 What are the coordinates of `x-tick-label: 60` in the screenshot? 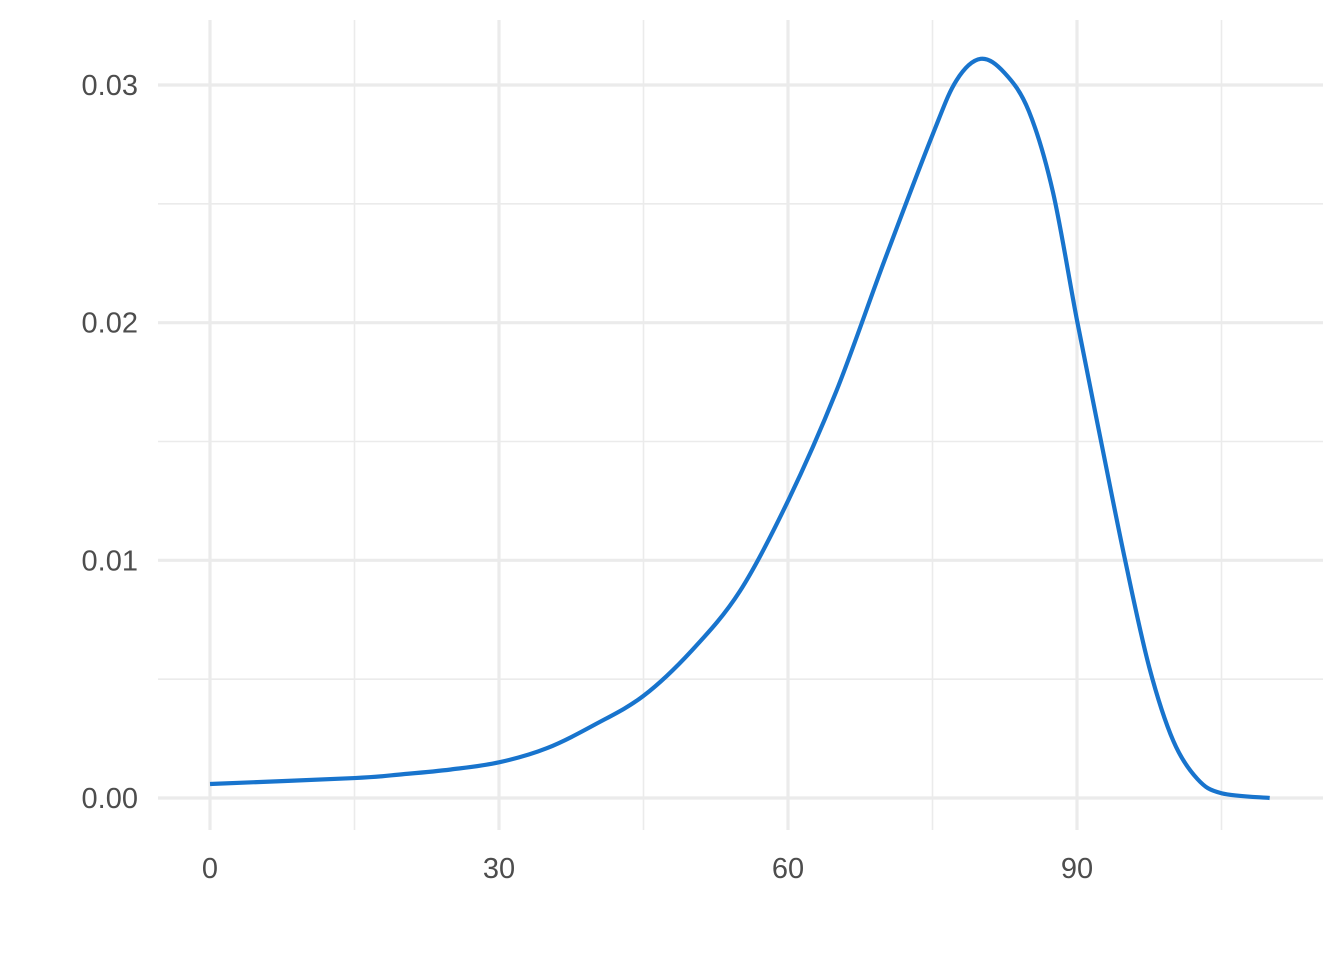 It's located at (788, 869).